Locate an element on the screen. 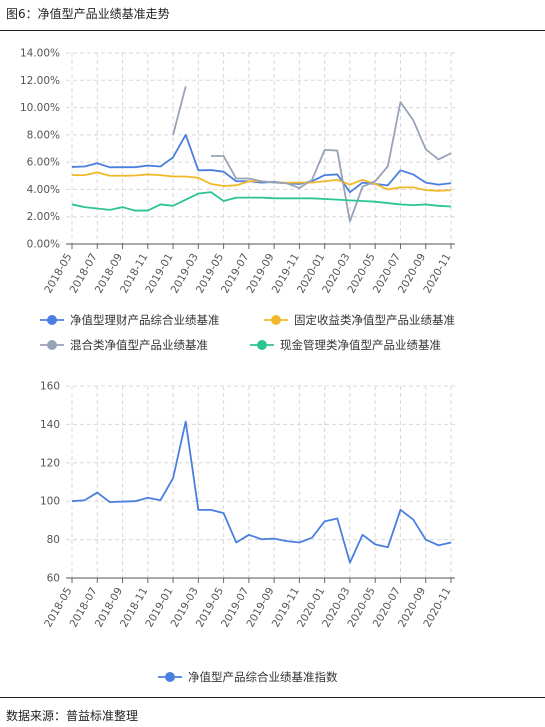 This screenshot has width=545, height=727. y-tick-label: 80 is located at coordinates (53, 540).